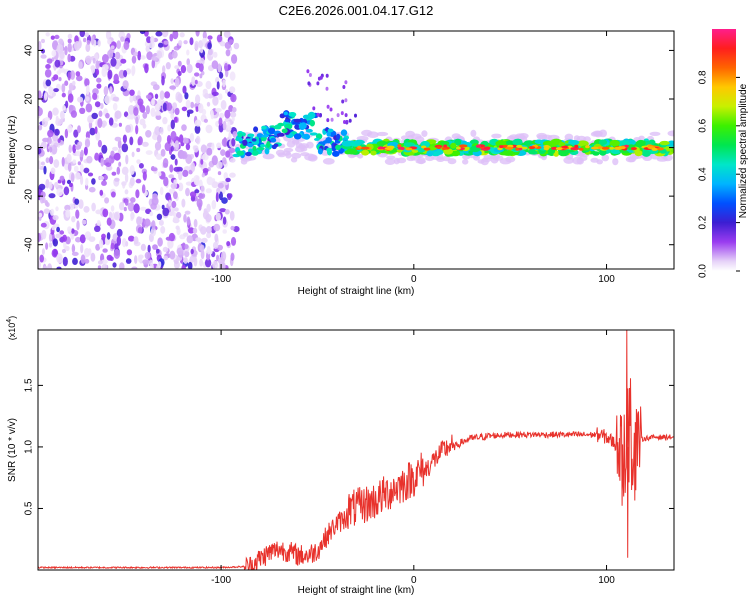 The width and height of the screenshot is (750, 600). Describe the element at coordinates (29, 99) in the screenshot. I see `y-tick-label: 20` at that location.